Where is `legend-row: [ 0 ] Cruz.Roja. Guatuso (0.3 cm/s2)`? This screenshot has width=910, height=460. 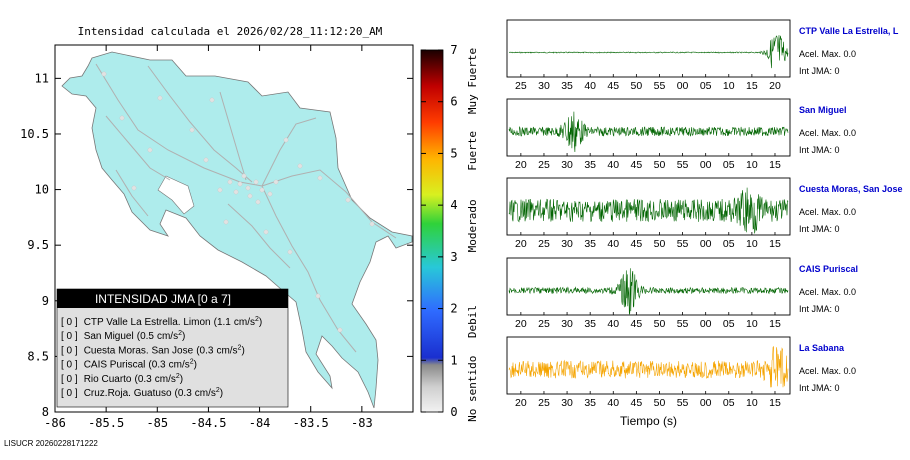 legend-row: [ 0 ] Cruz.Roja. Guatuso (0.3 cm/s2) is located at coordinates (142, 393).